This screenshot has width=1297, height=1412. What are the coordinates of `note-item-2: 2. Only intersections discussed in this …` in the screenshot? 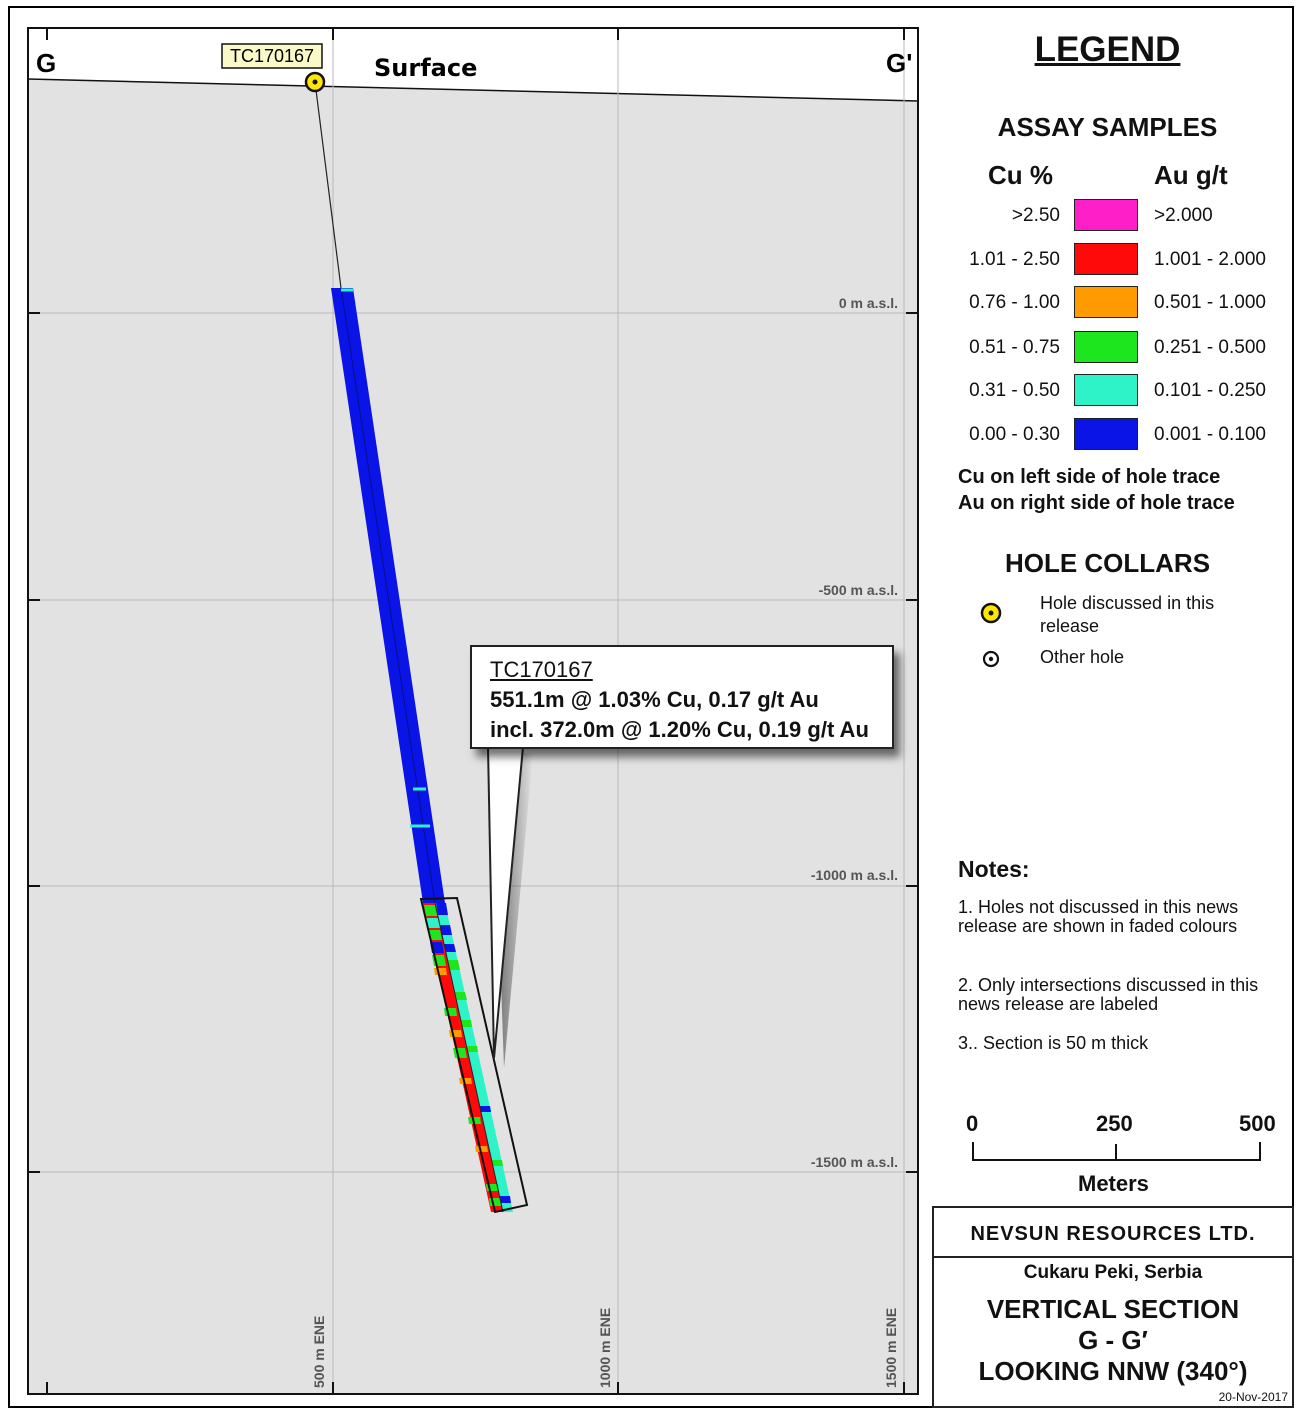 It's located at (1108, 994).